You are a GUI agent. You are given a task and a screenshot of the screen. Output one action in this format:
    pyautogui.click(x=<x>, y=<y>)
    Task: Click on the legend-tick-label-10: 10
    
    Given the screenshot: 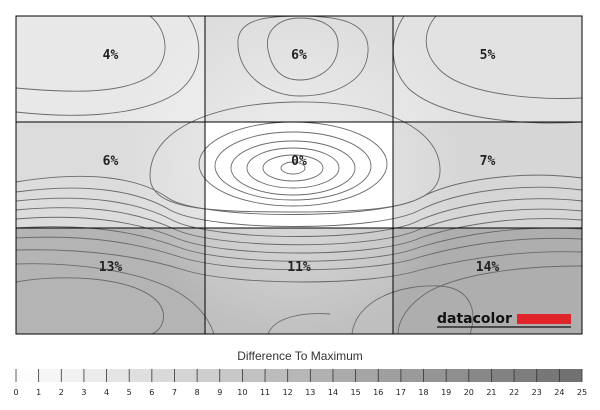 What is the action you would take?
    pyautogui.click(x=242, y=392)
    